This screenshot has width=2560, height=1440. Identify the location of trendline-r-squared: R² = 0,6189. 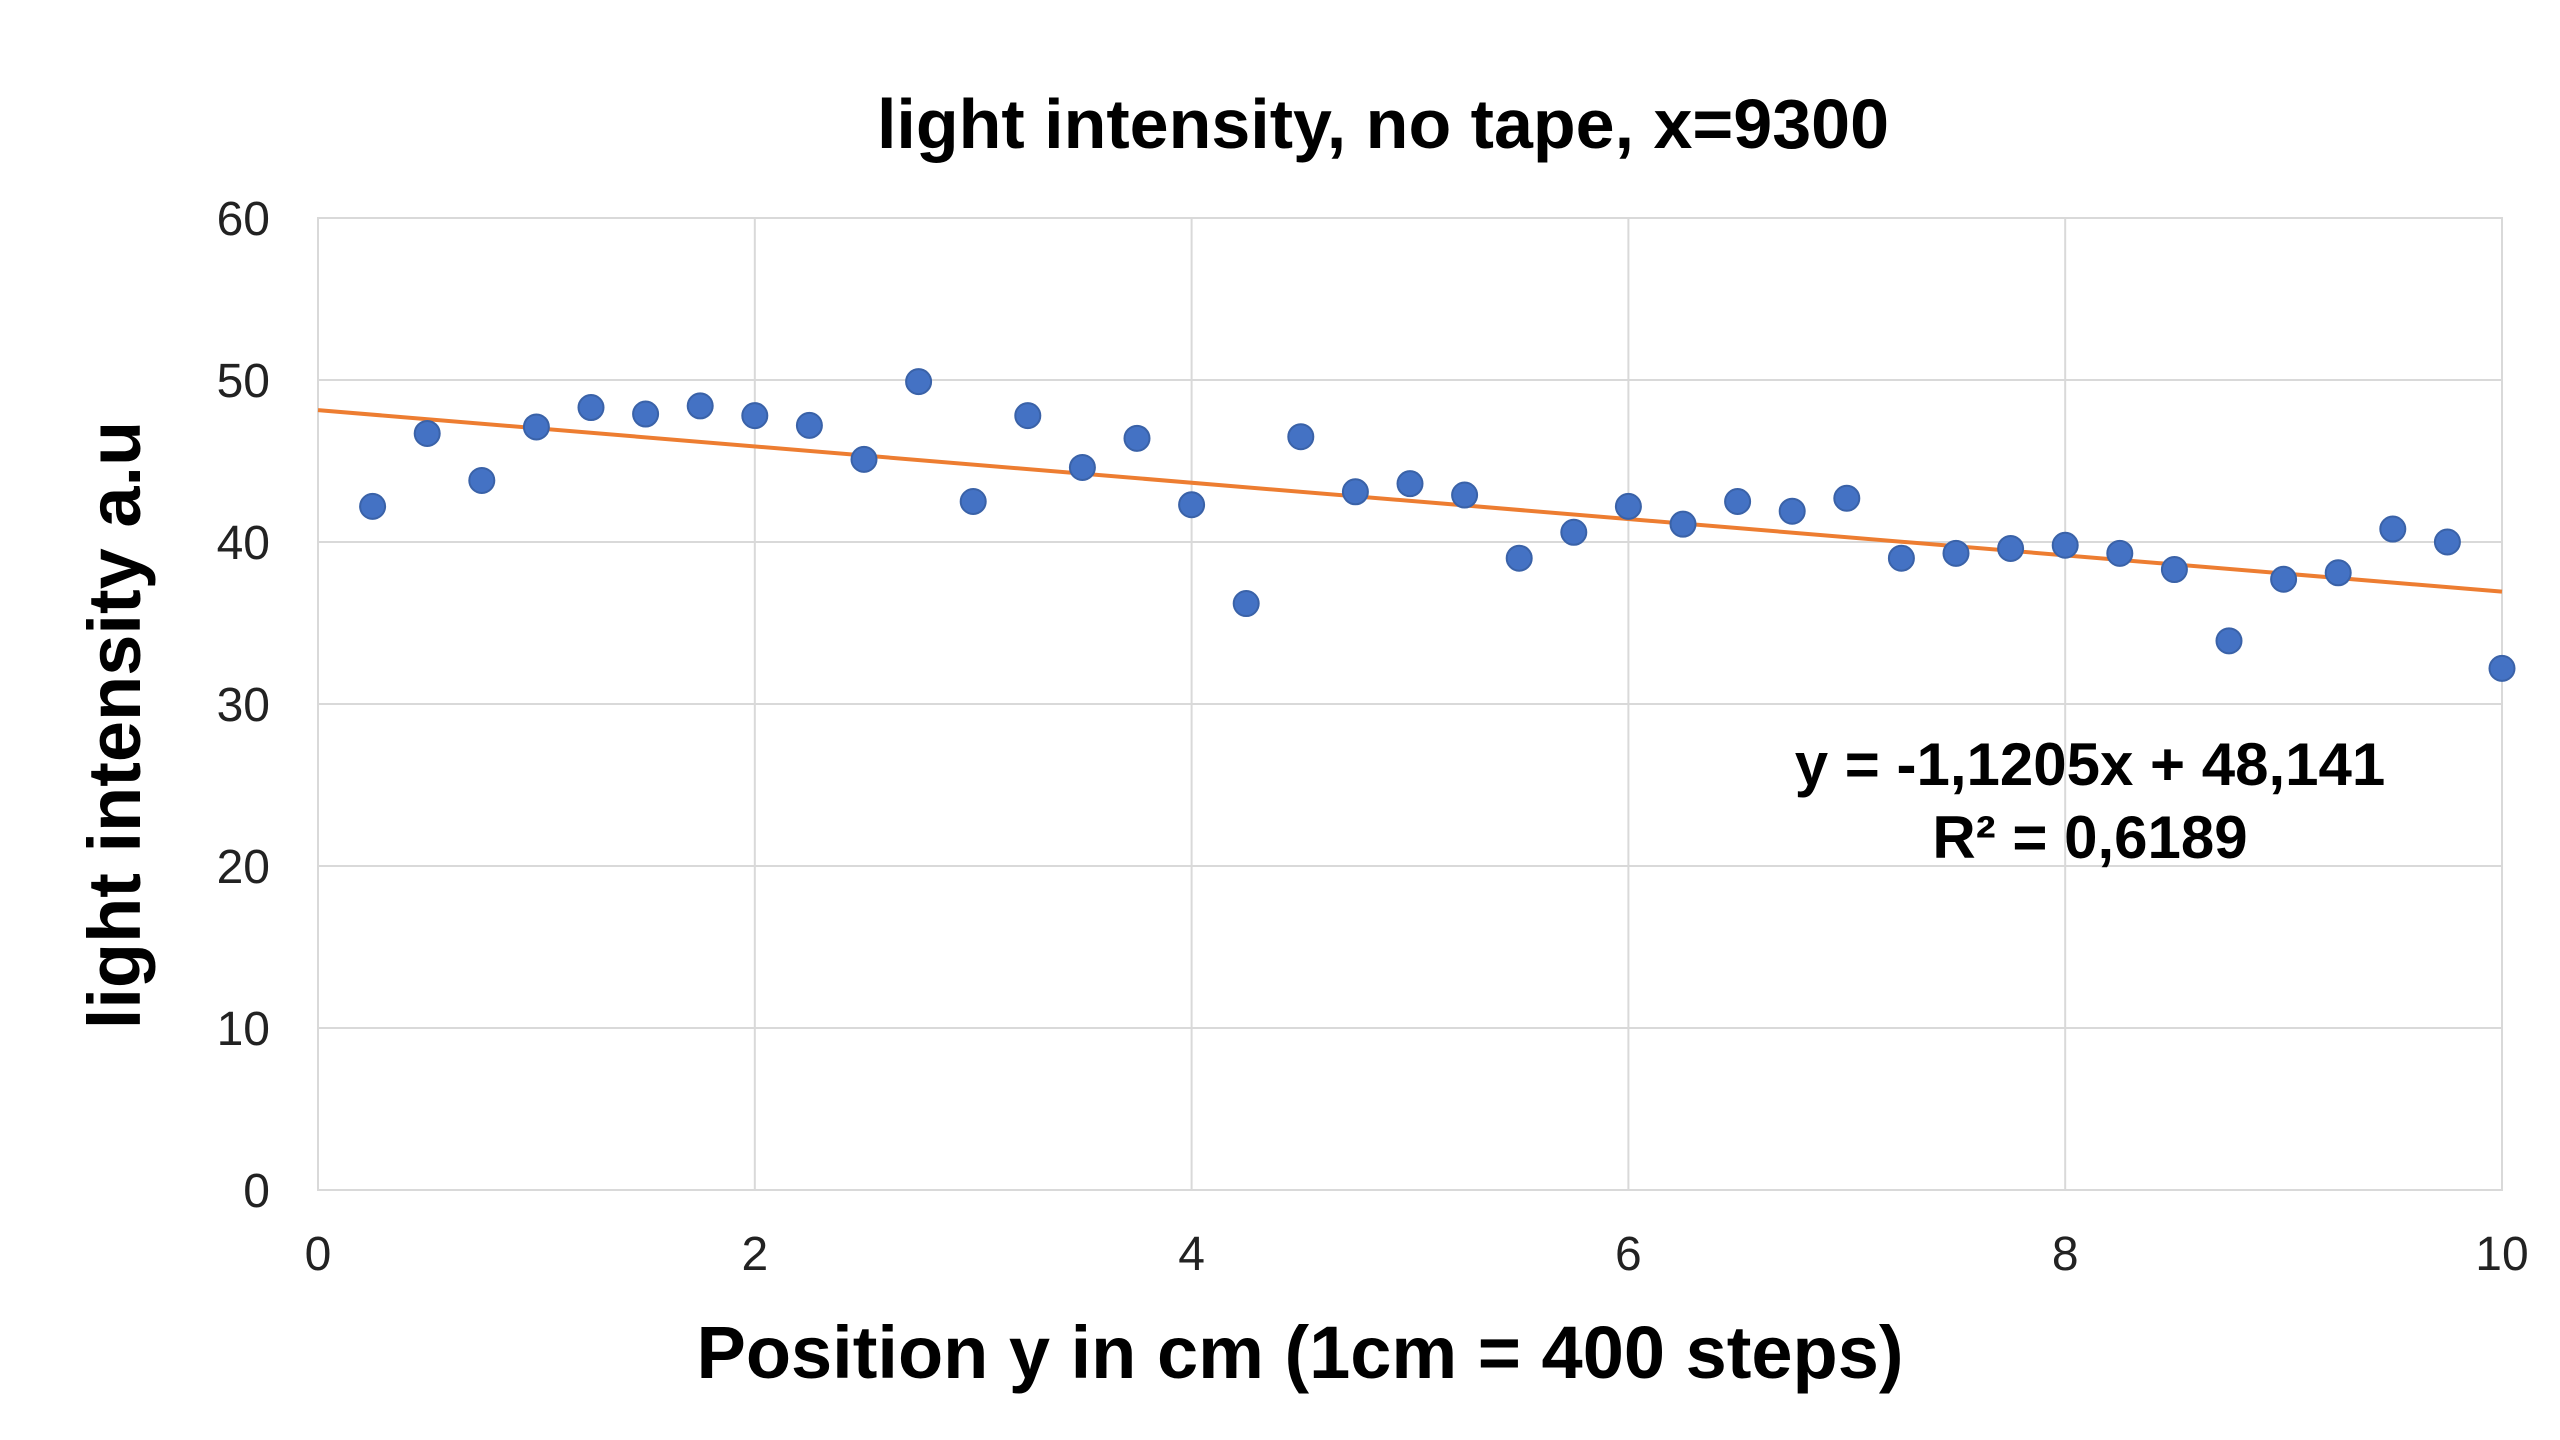
(2089, 837).